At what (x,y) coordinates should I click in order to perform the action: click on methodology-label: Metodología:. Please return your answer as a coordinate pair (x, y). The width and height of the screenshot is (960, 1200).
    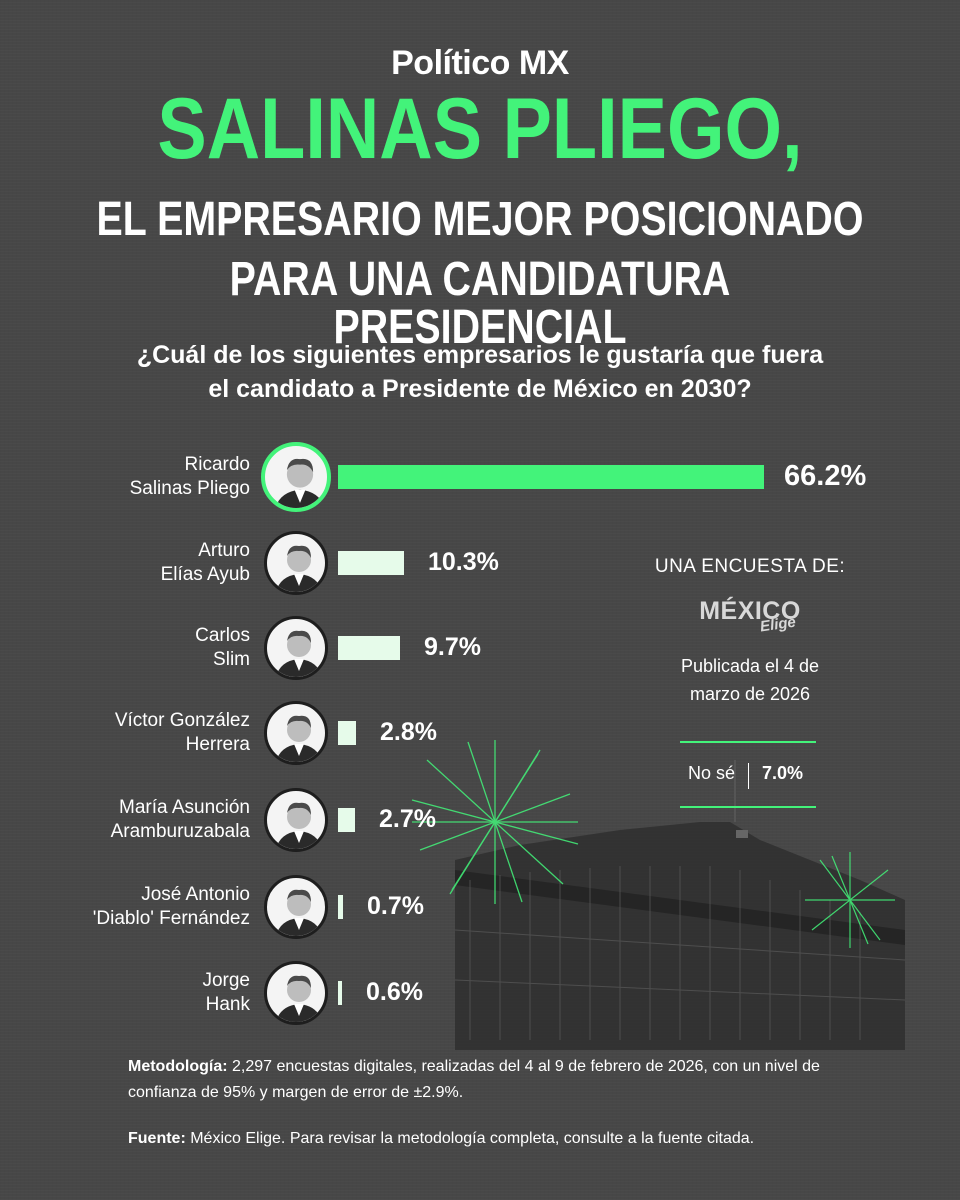
    Looking at the image, I should click on (178, 1066).